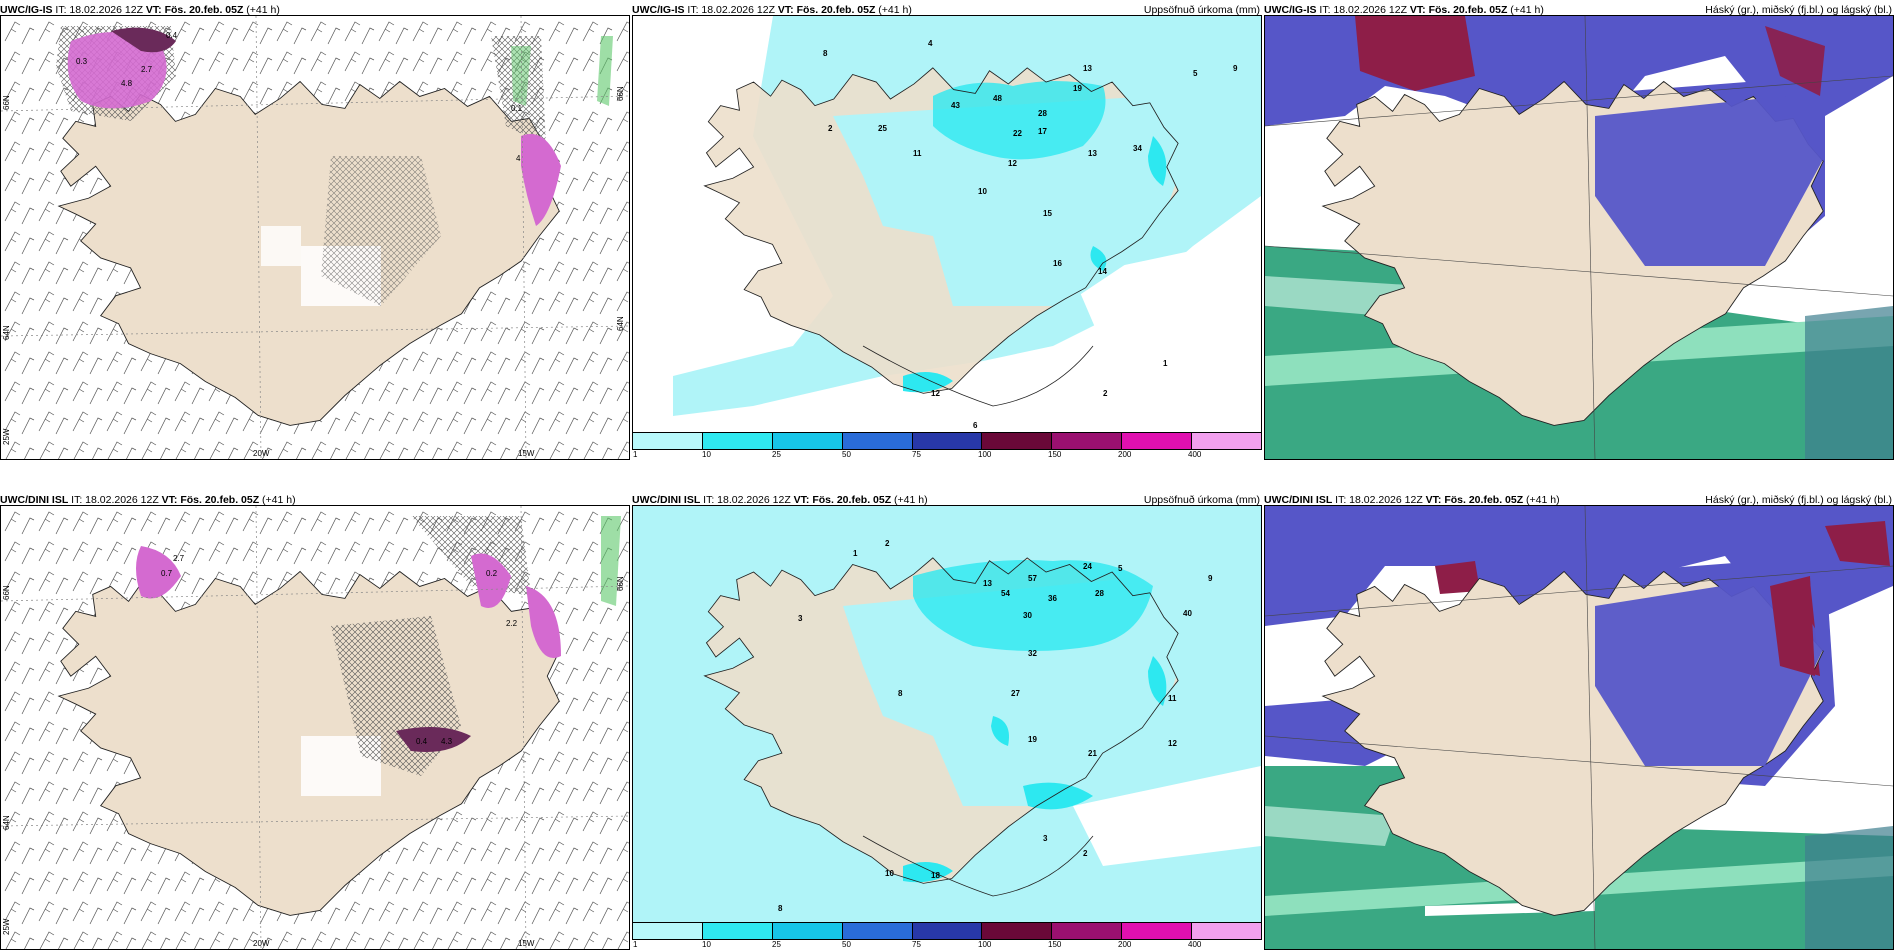 The width and height of the screenshot is (1900, 952). What do you see at coordinates (635, 944) in the screenshot?
I see `colorbar-tick: 1` at bounding box center [635, 944].